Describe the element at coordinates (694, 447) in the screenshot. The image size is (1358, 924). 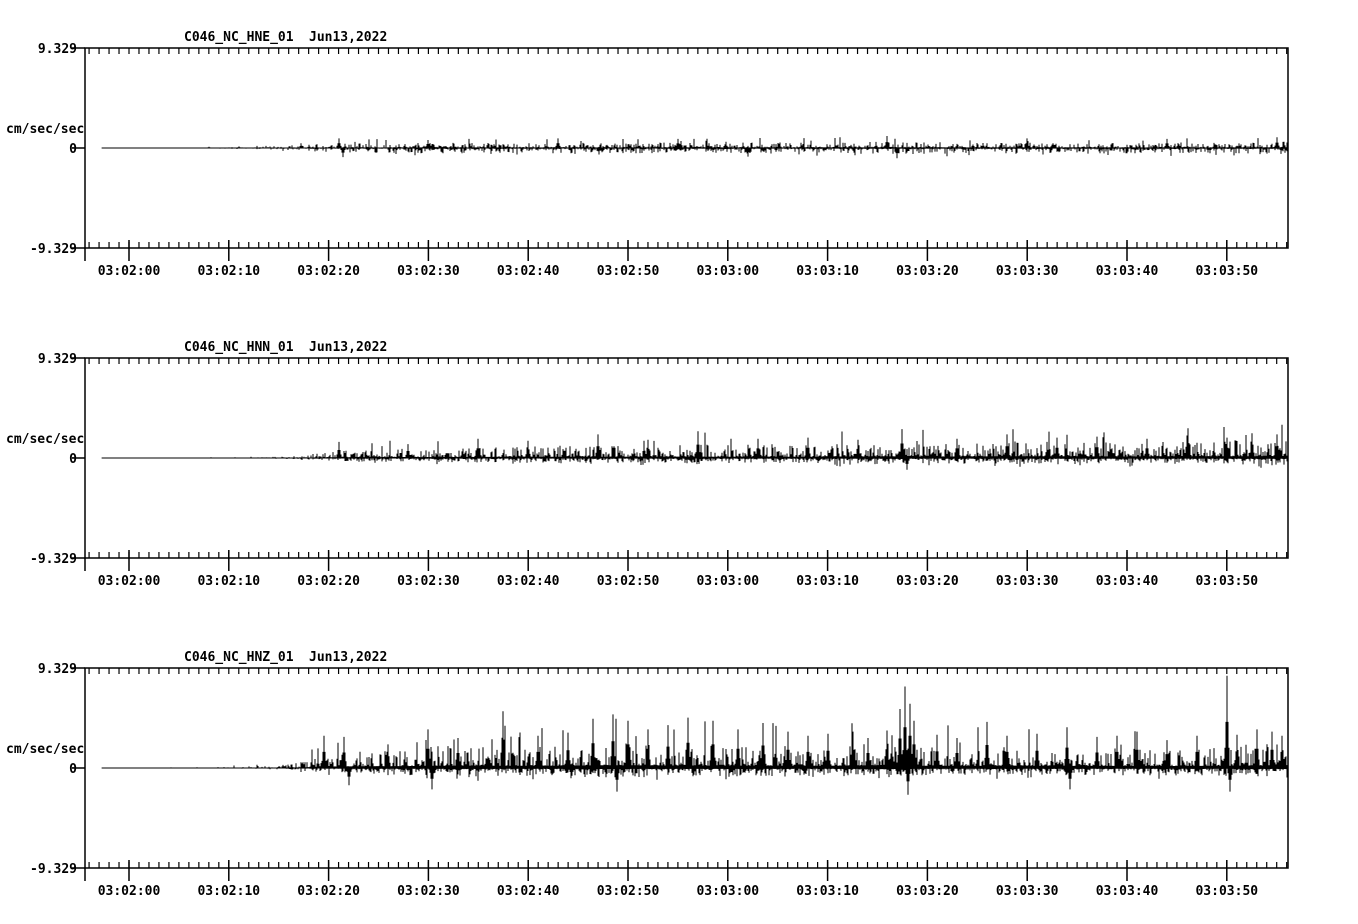
I see `waveform-trace-hnn` at that location.